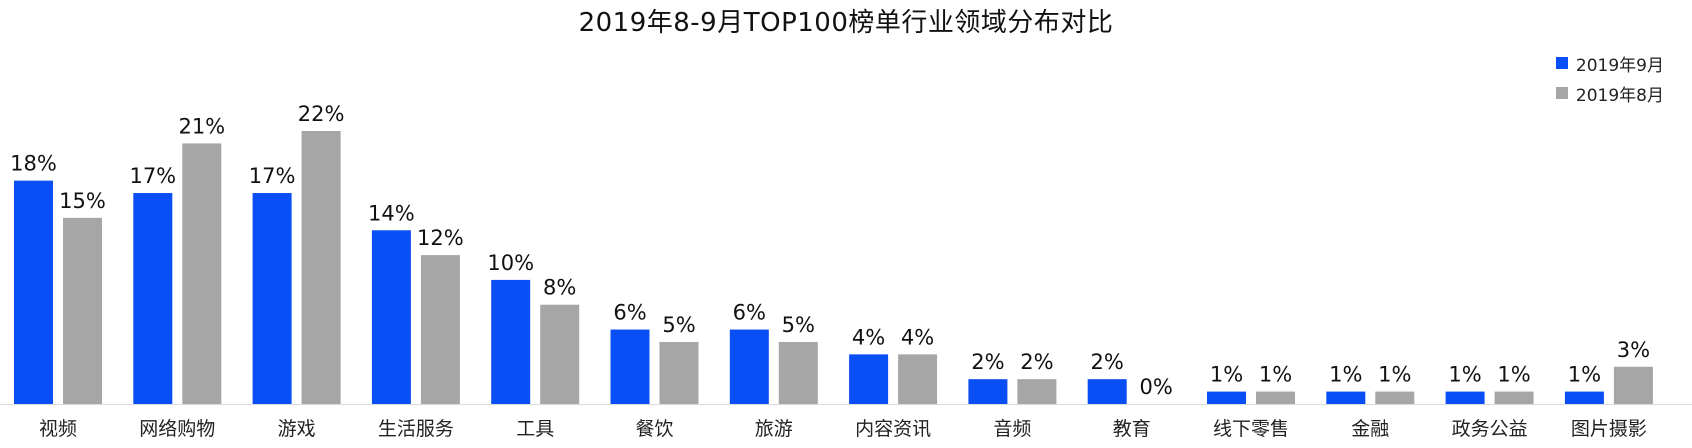  What do you see at coordinates (510, 263) in the screenshot?
I see `data-label-sep-4: 10%` at bounding box center [510, 263].